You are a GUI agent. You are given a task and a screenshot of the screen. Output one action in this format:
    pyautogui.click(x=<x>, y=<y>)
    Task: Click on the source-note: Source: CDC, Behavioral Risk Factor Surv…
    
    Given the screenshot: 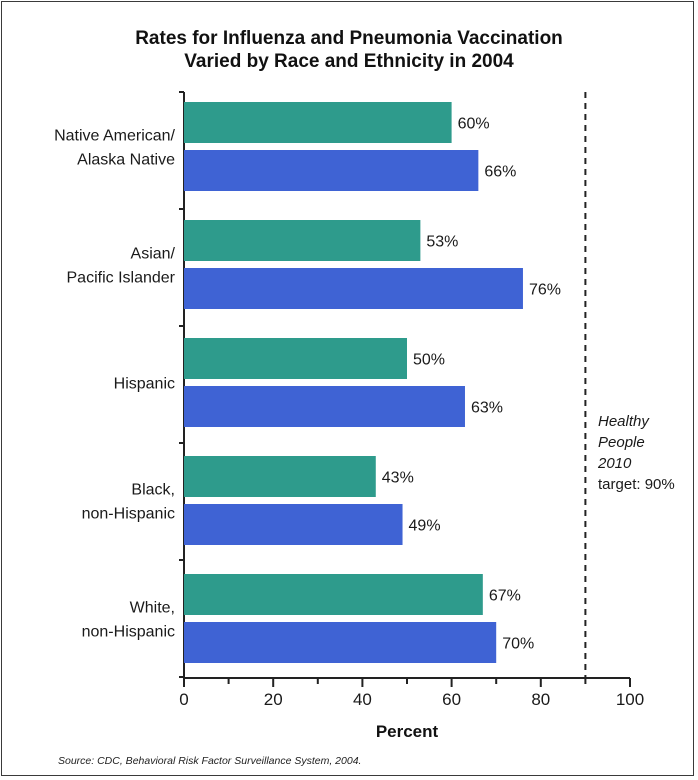 What is the action you would take?
    pyautogui.click(x=210, y=761)
    